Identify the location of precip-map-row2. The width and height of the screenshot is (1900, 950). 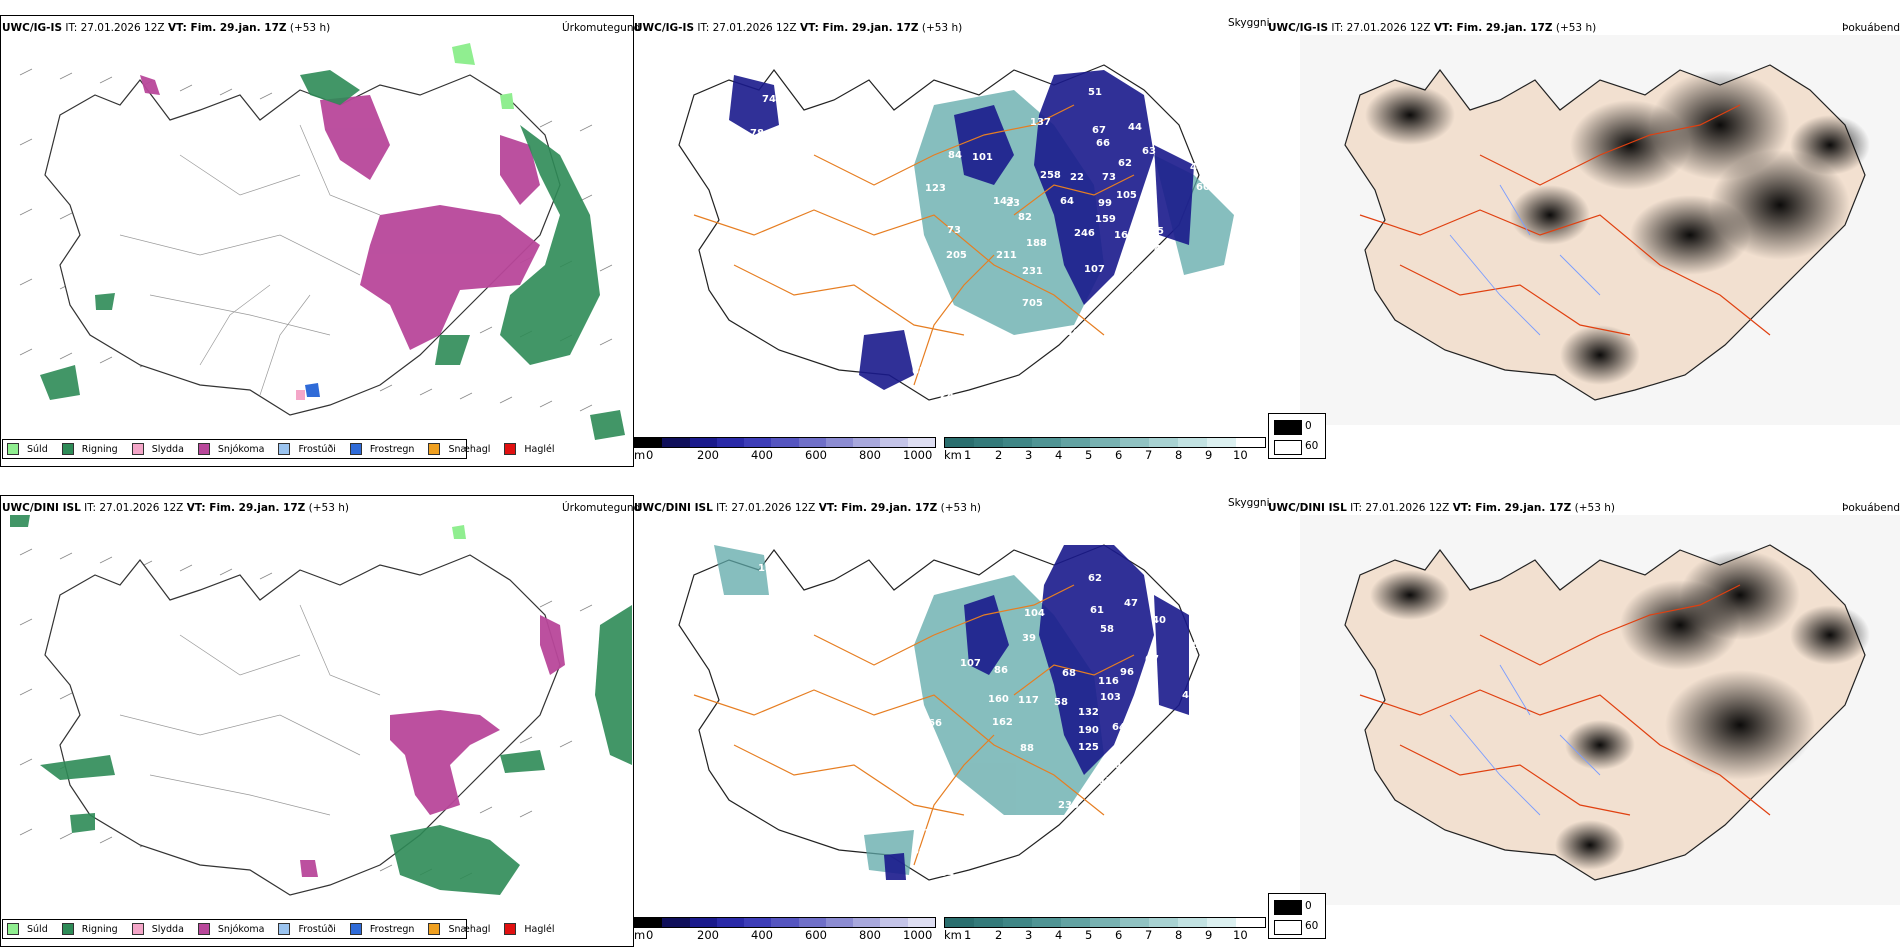
(321, 705).